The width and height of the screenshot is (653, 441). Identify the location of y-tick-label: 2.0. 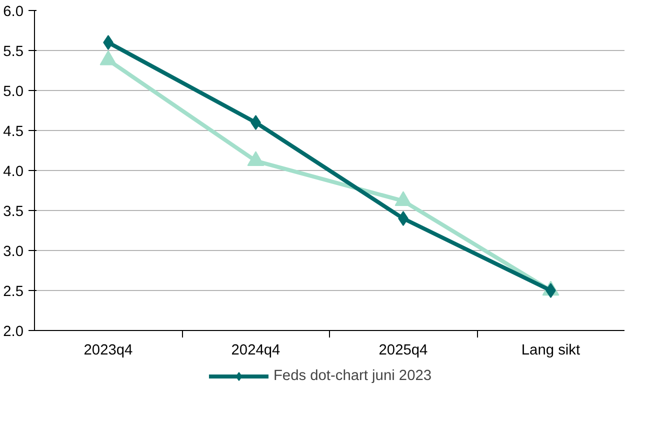
(13, 332).